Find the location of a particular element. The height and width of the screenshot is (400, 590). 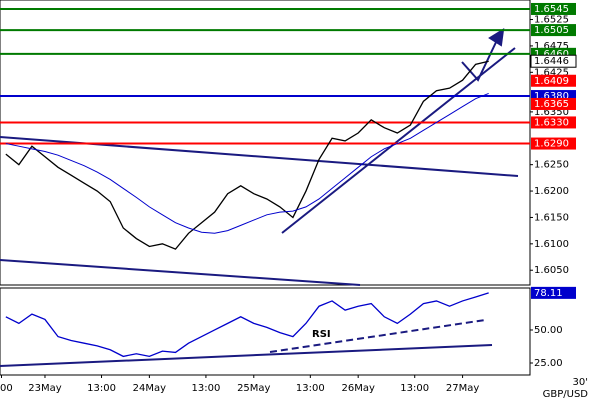

price-marker-label: 1.6409 is located at coordinates (551, 81).